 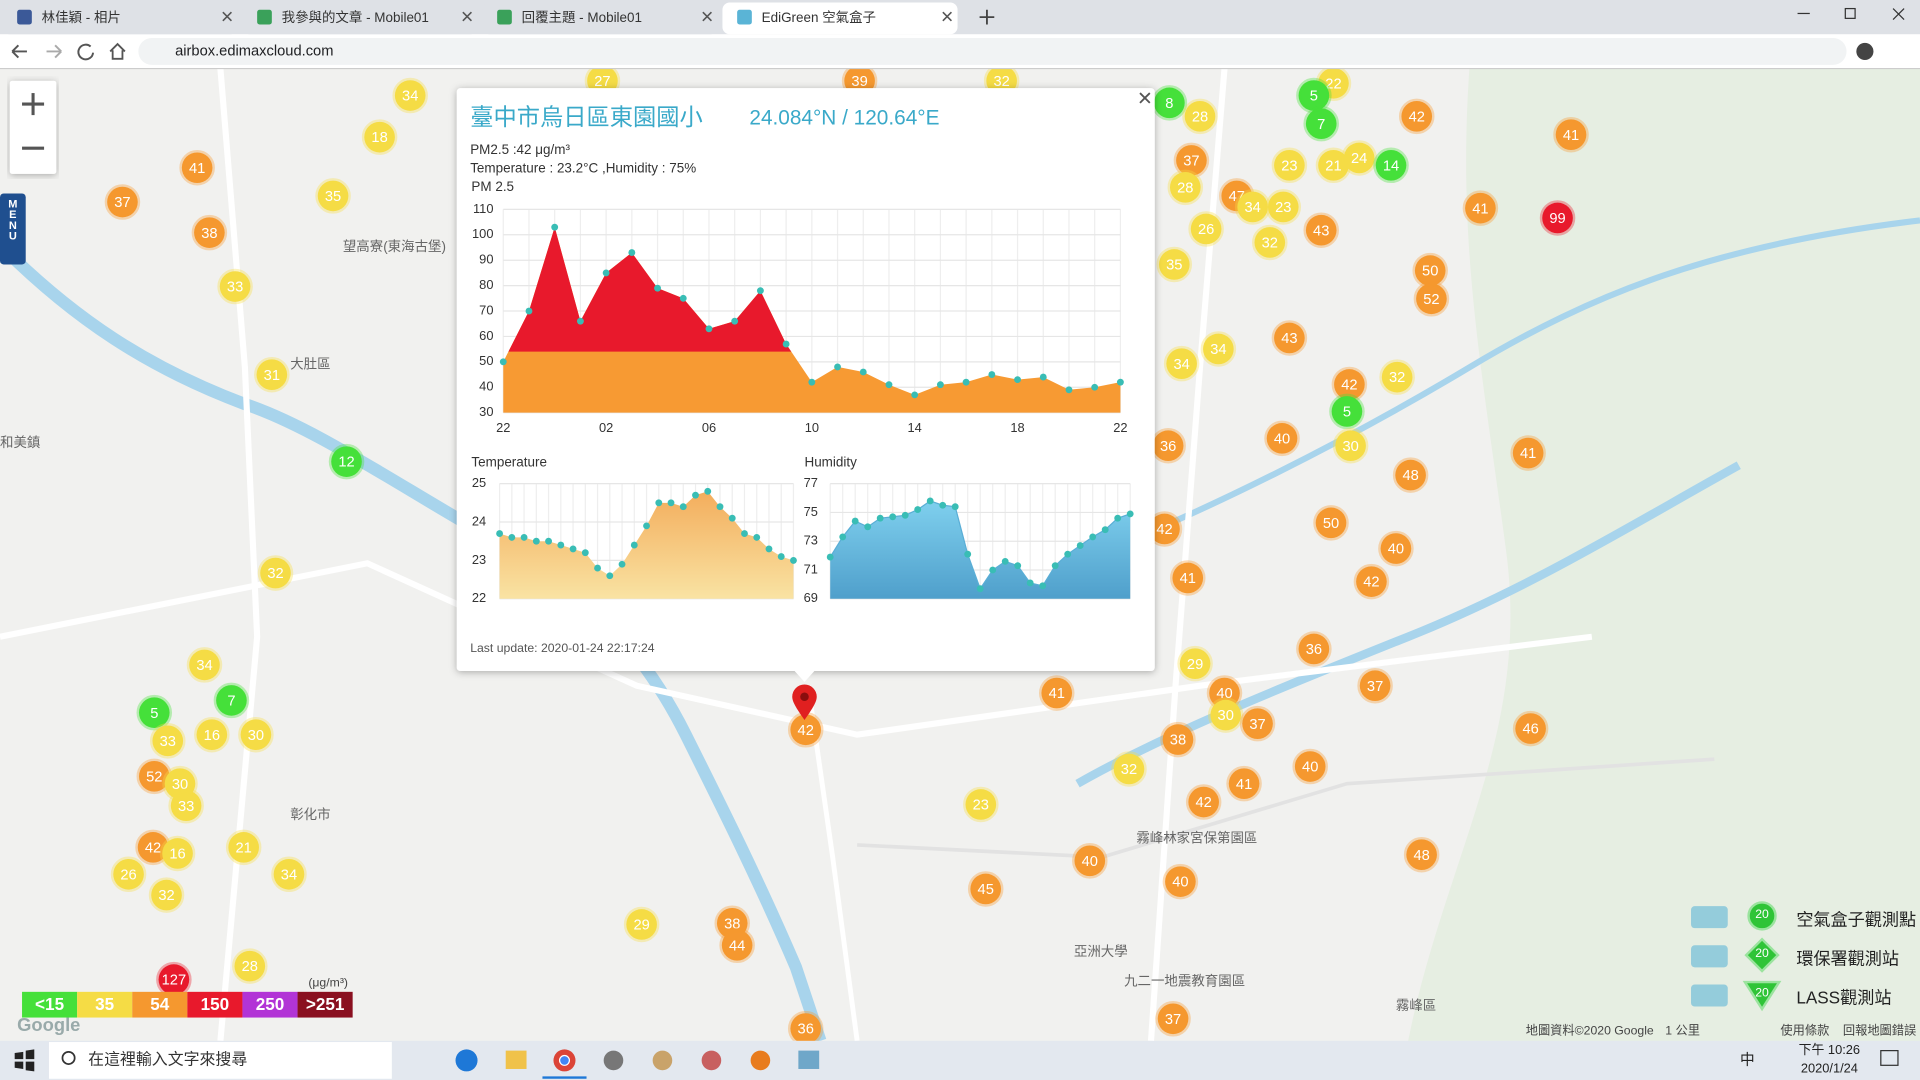 What do you see at coordinates (24, 1060) in the screenshot?
I see `start-button` at bounding box center [24, 1060].